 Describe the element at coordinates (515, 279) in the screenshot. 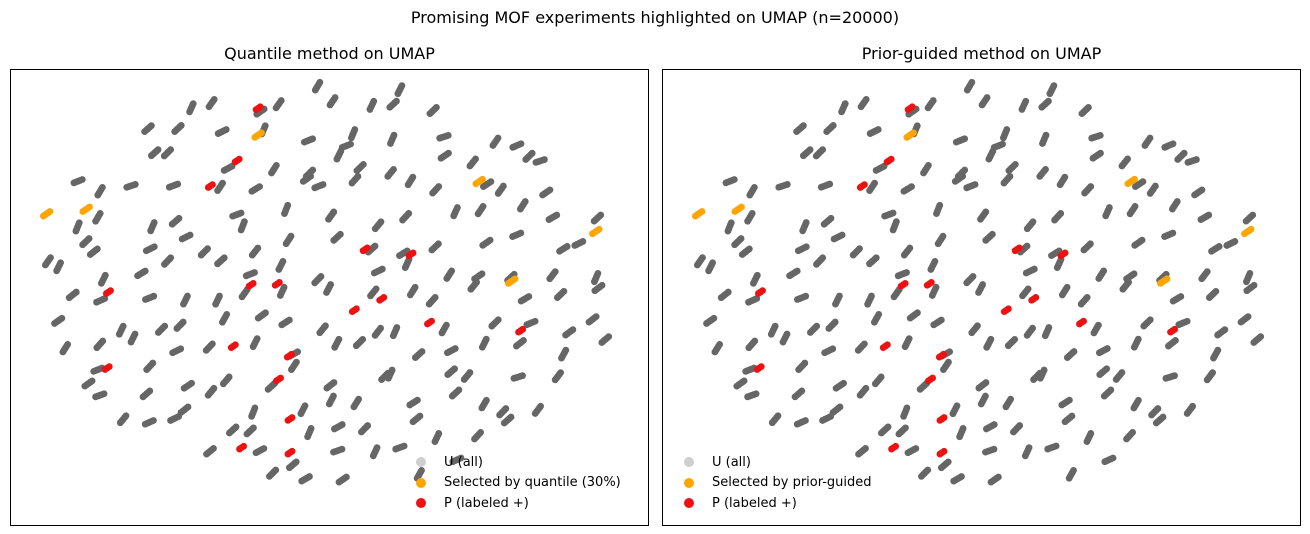

I see `selected-point-cluster-point` at that location.